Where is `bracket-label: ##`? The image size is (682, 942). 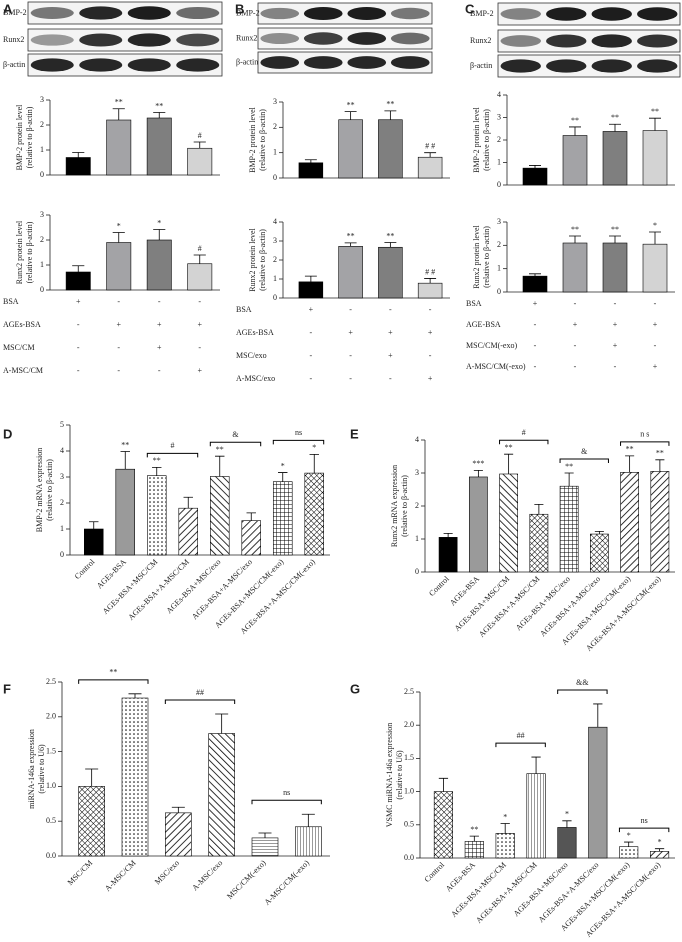 bracket-label: ## is located at coordinates (521, 735).